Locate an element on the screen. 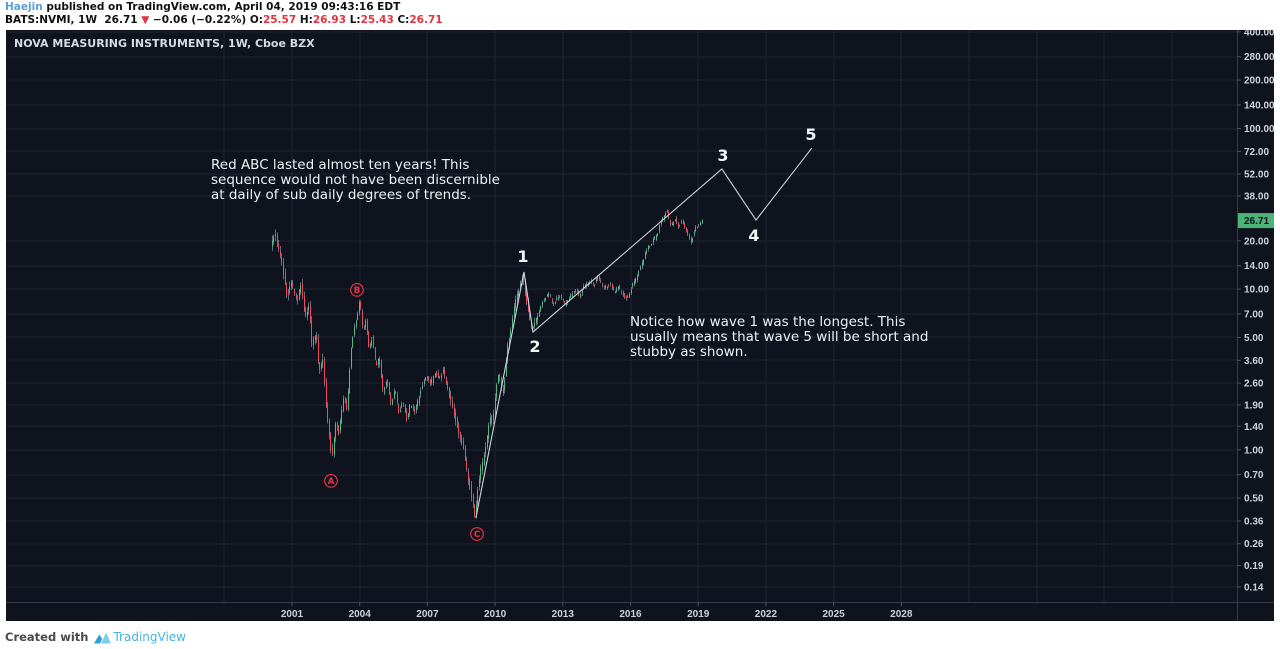 This screenshot has width=1280, height=649. price-change: −0.06 (−0.22%) is located at coordinates (199, 20).